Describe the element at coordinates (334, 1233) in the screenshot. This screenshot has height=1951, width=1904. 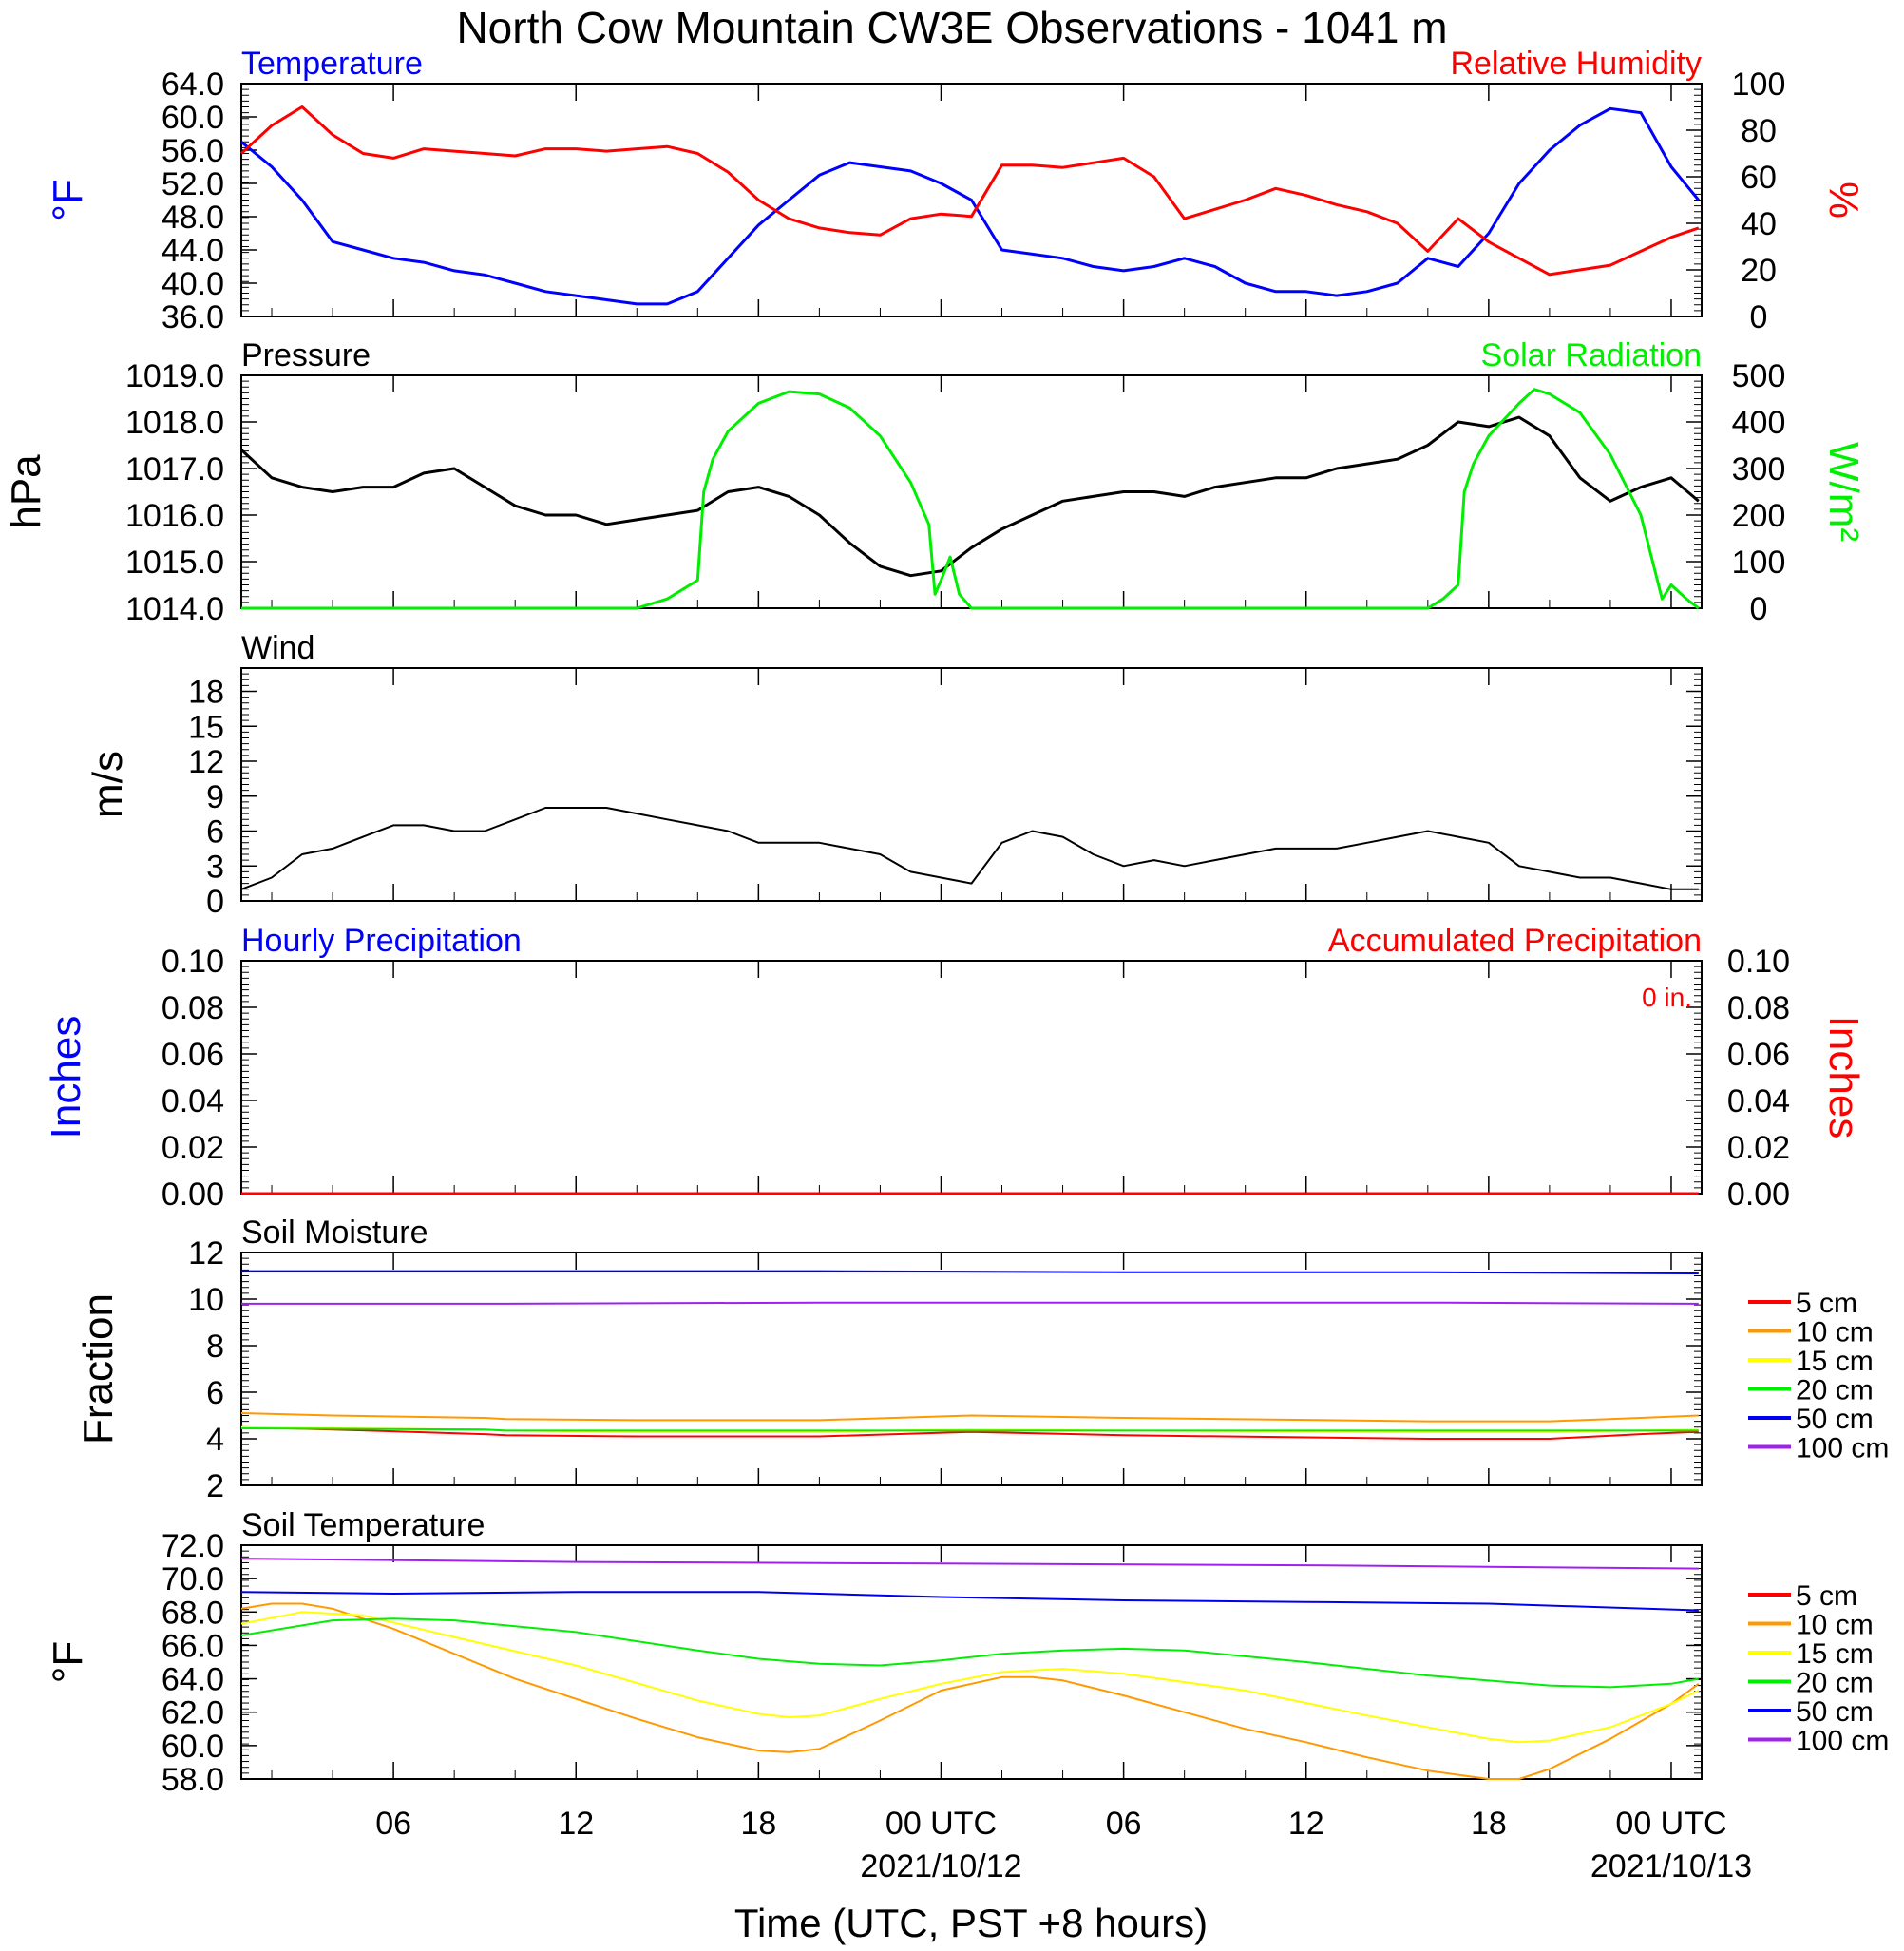
I see `panel-title-left: Soil Moisture` at that location.